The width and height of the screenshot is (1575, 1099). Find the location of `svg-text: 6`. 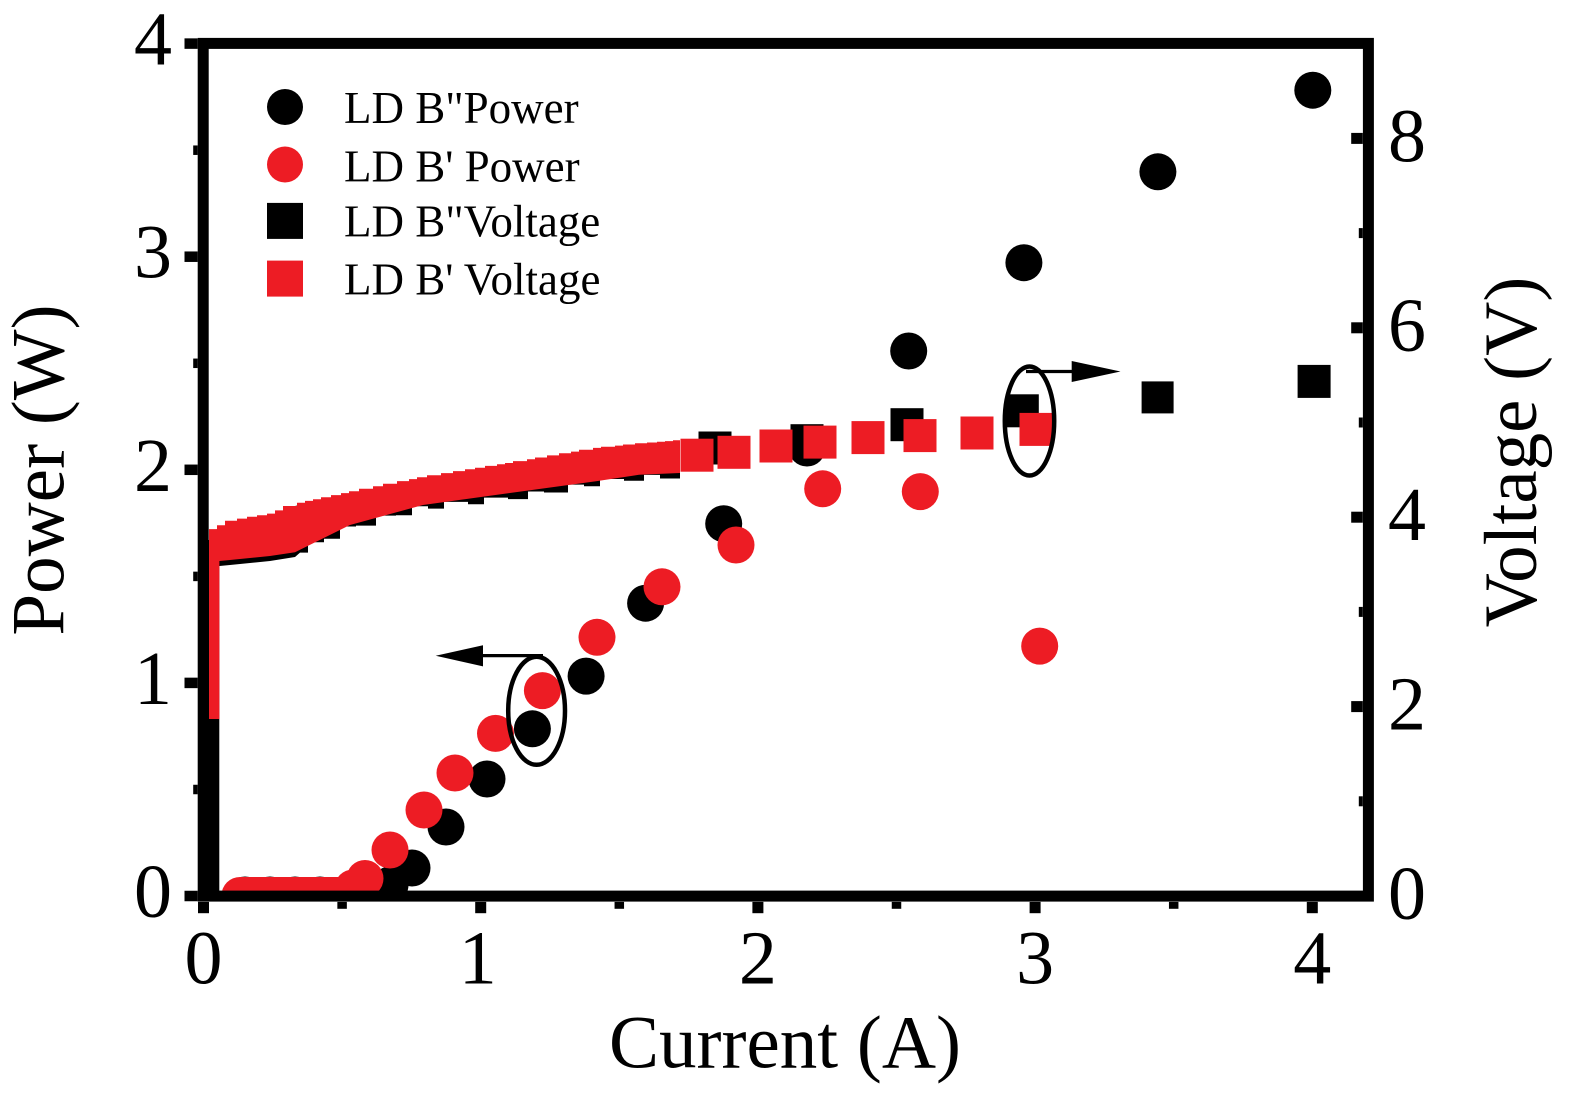

svg-text: 6 is located at coordinates (1407, 326).